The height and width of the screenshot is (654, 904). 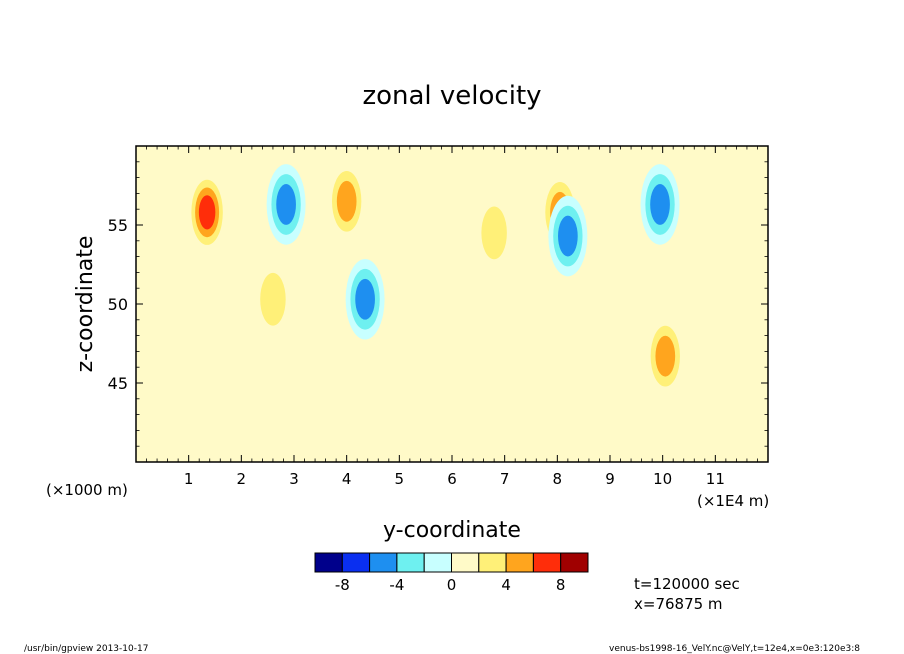 I want to click on x-tick-label: 6, so click(x=452, y=479).